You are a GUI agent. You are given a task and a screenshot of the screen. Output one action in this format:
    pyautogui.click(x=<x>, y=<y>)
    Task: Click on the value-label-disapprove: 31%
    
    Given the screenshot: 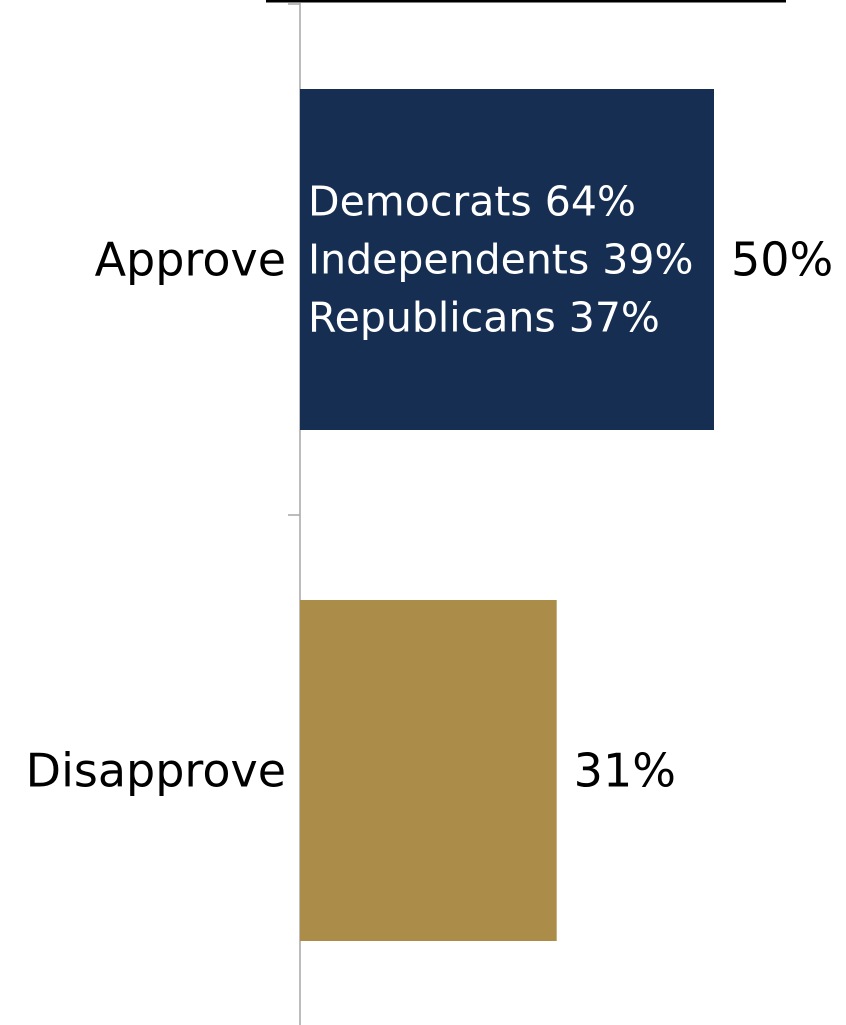 What is the action you would take?
    pyautogui.click(x=625, y=771)
    